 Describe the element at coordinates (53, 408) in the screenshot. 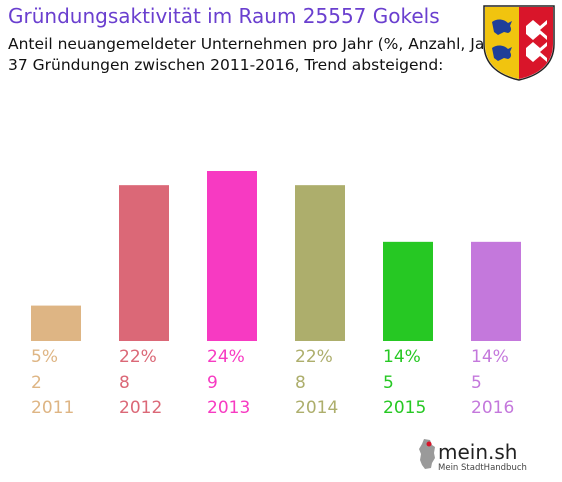

I see `year-label-2011: 2011` at that location.